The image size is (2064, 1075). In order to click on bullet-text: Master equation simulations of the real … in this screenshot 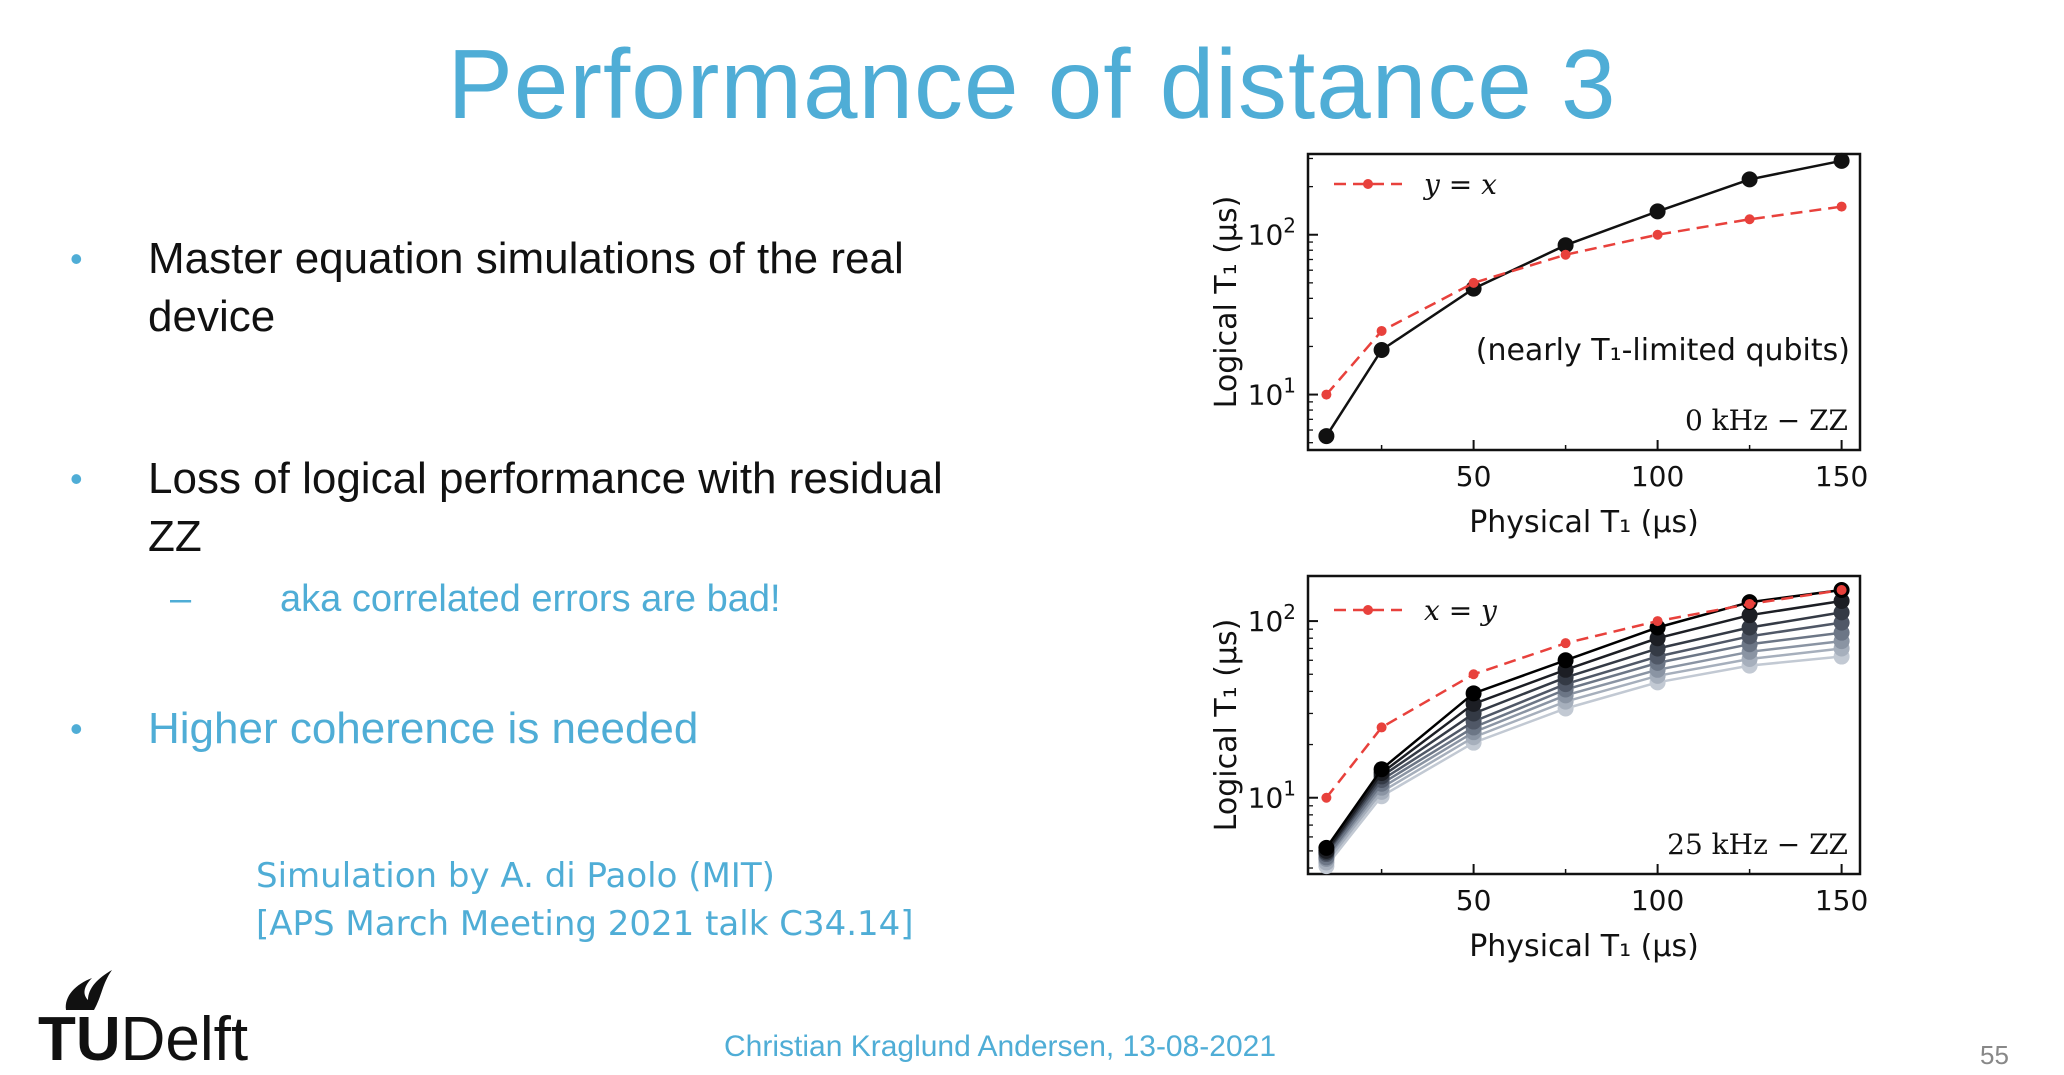, I will do `click(526, 287)`.